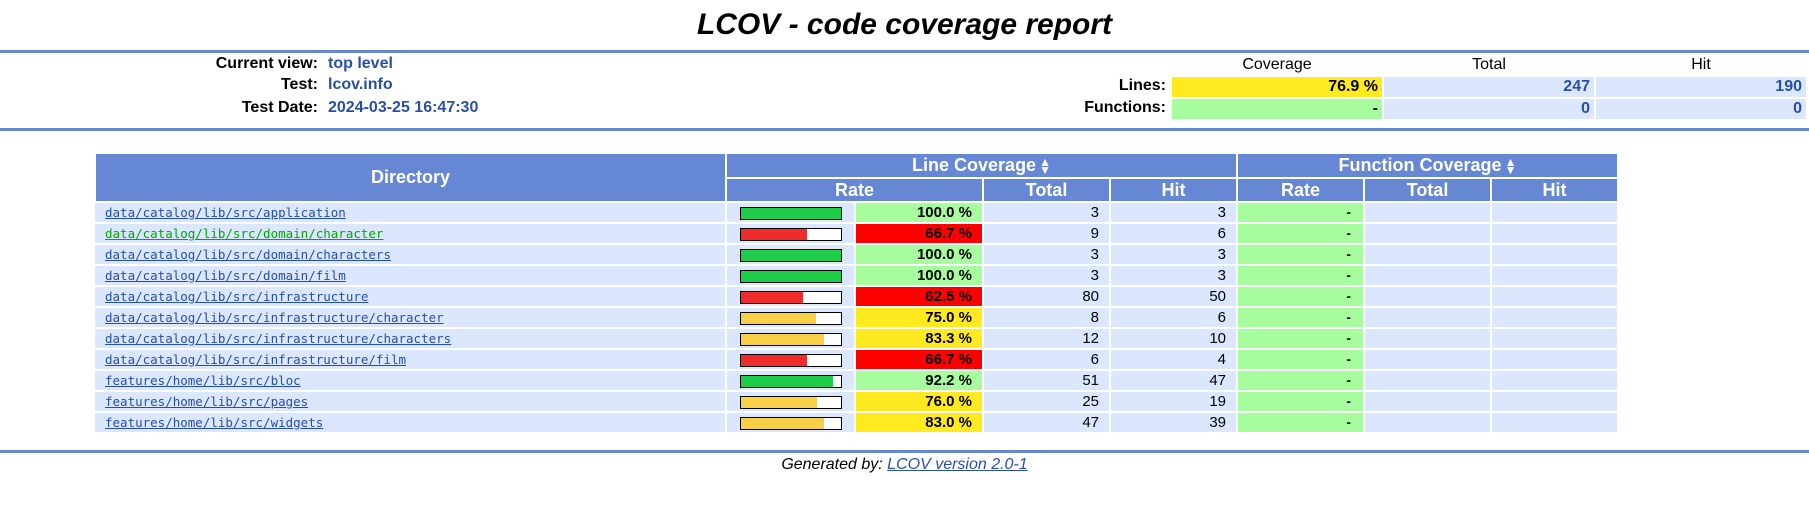  What do you see at coordinates (244, 233) in the screenshot?
I see `directory-link: data/catalog/lib/src/domain/character` at bounding box center [244, 233].